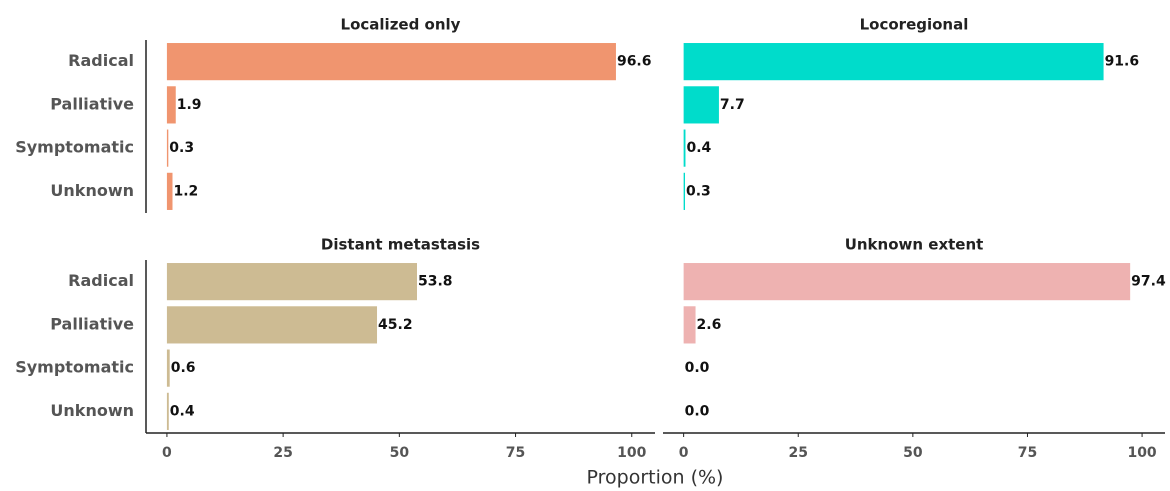 The image size is (1170, 491). What do you see at coordinates (1122, 62) in the screenshot?
I see `value-label: 91.6` at bounding box center [1122, 62].